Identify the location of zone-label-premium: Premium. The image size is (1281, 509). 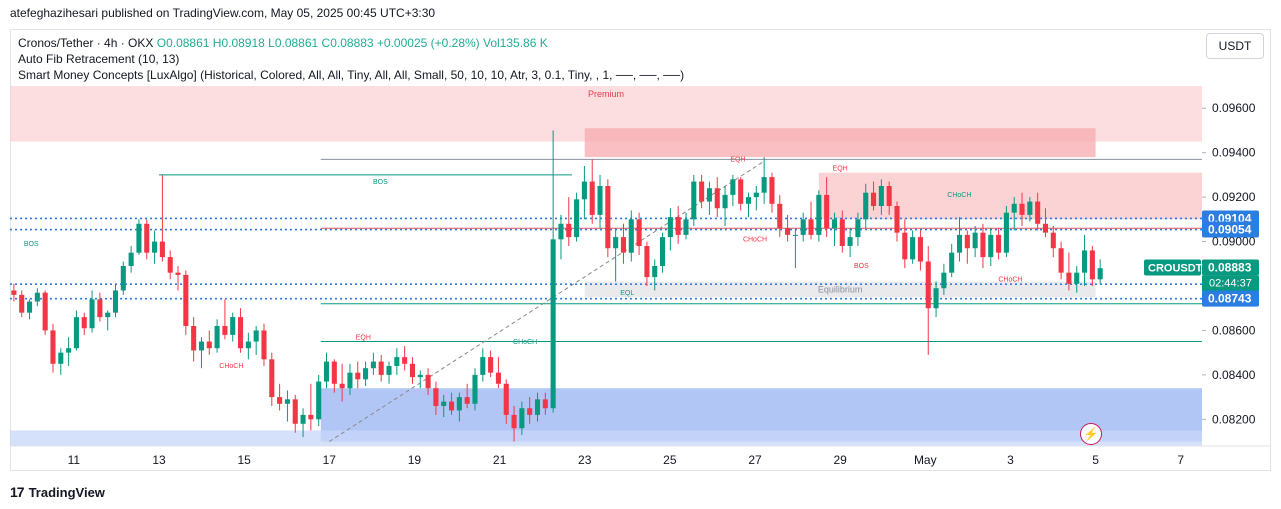
(606, 94).